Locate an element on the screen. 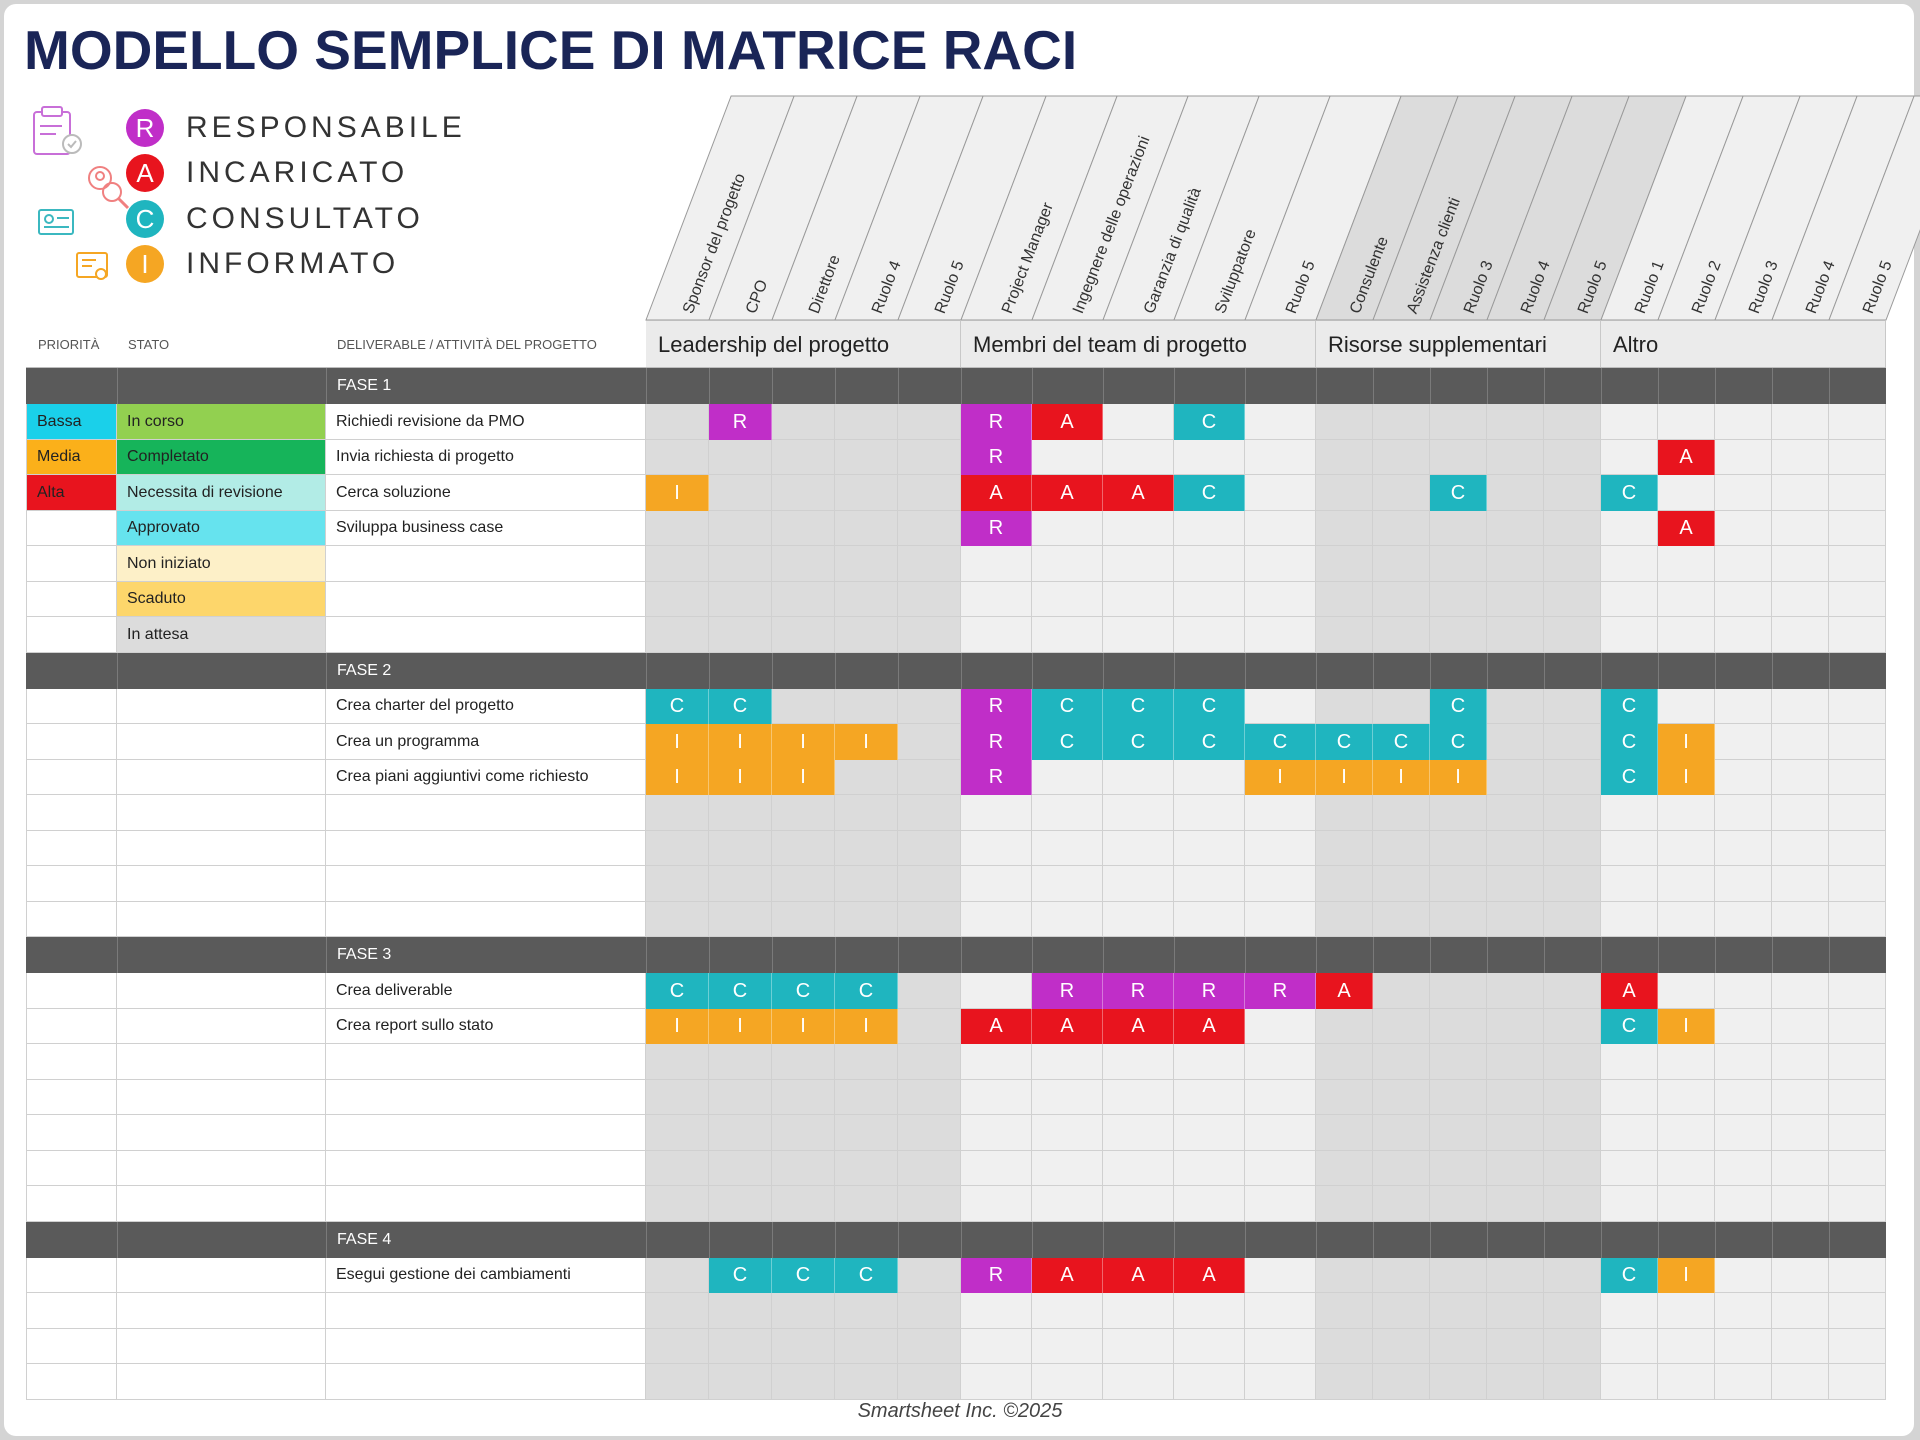  task-cell: Cerca soluzione is located at coordinates (486, 493).